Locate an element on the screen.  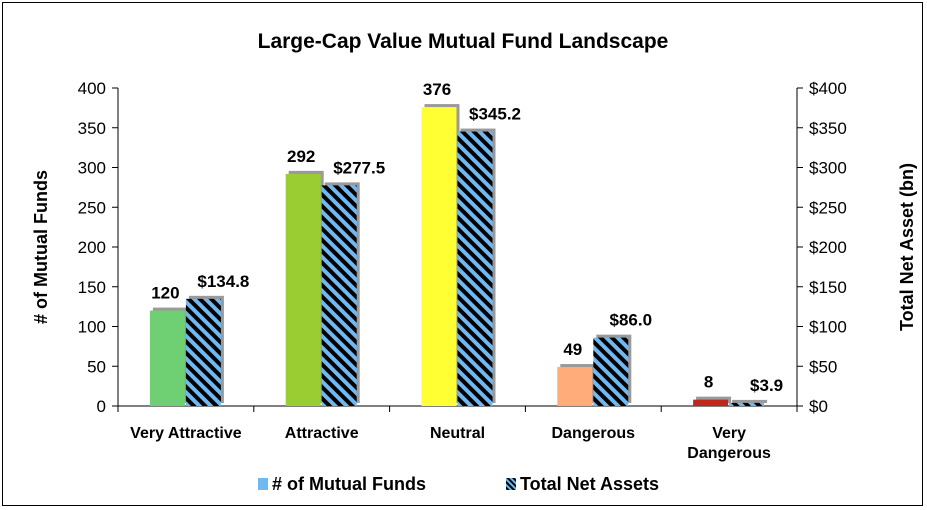
left-tick-label: 400 is located at coordinates (92, 88).